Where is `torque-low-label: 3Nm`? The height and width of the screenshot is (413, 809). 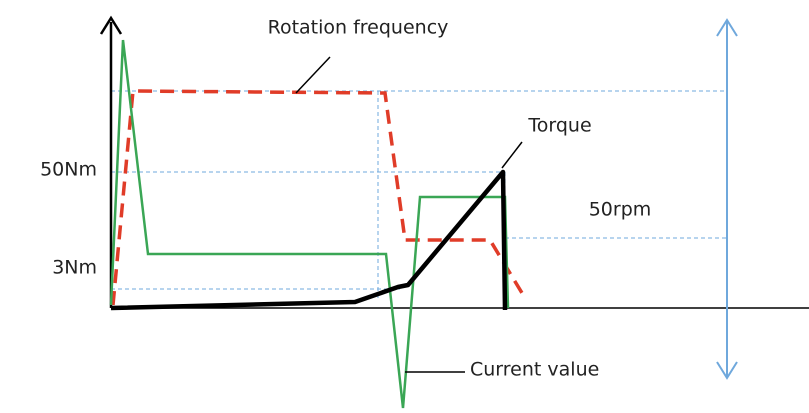 torque-low-label: 3Nm is located at coordinates (74, 268).